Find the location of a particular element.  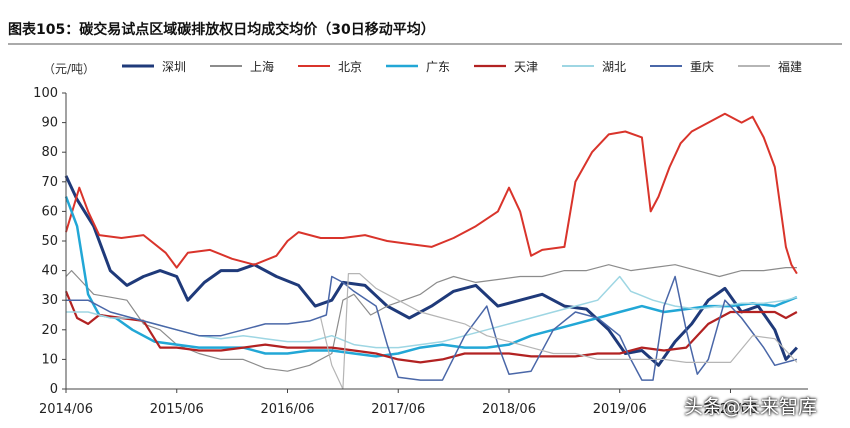

watermark: 头条@未来智库 is located at coordinates (751, 407).